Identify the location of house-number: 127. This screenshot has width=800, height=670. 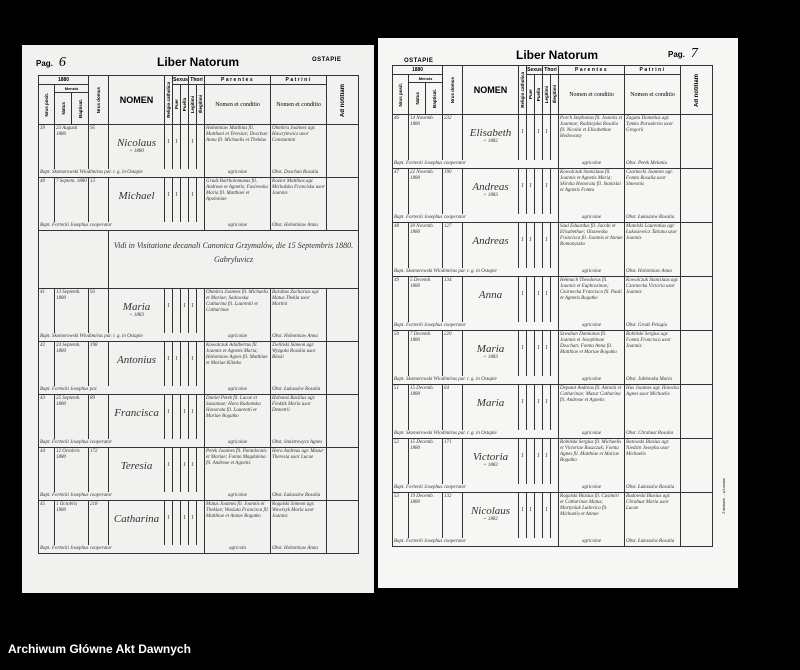
(453, 245).